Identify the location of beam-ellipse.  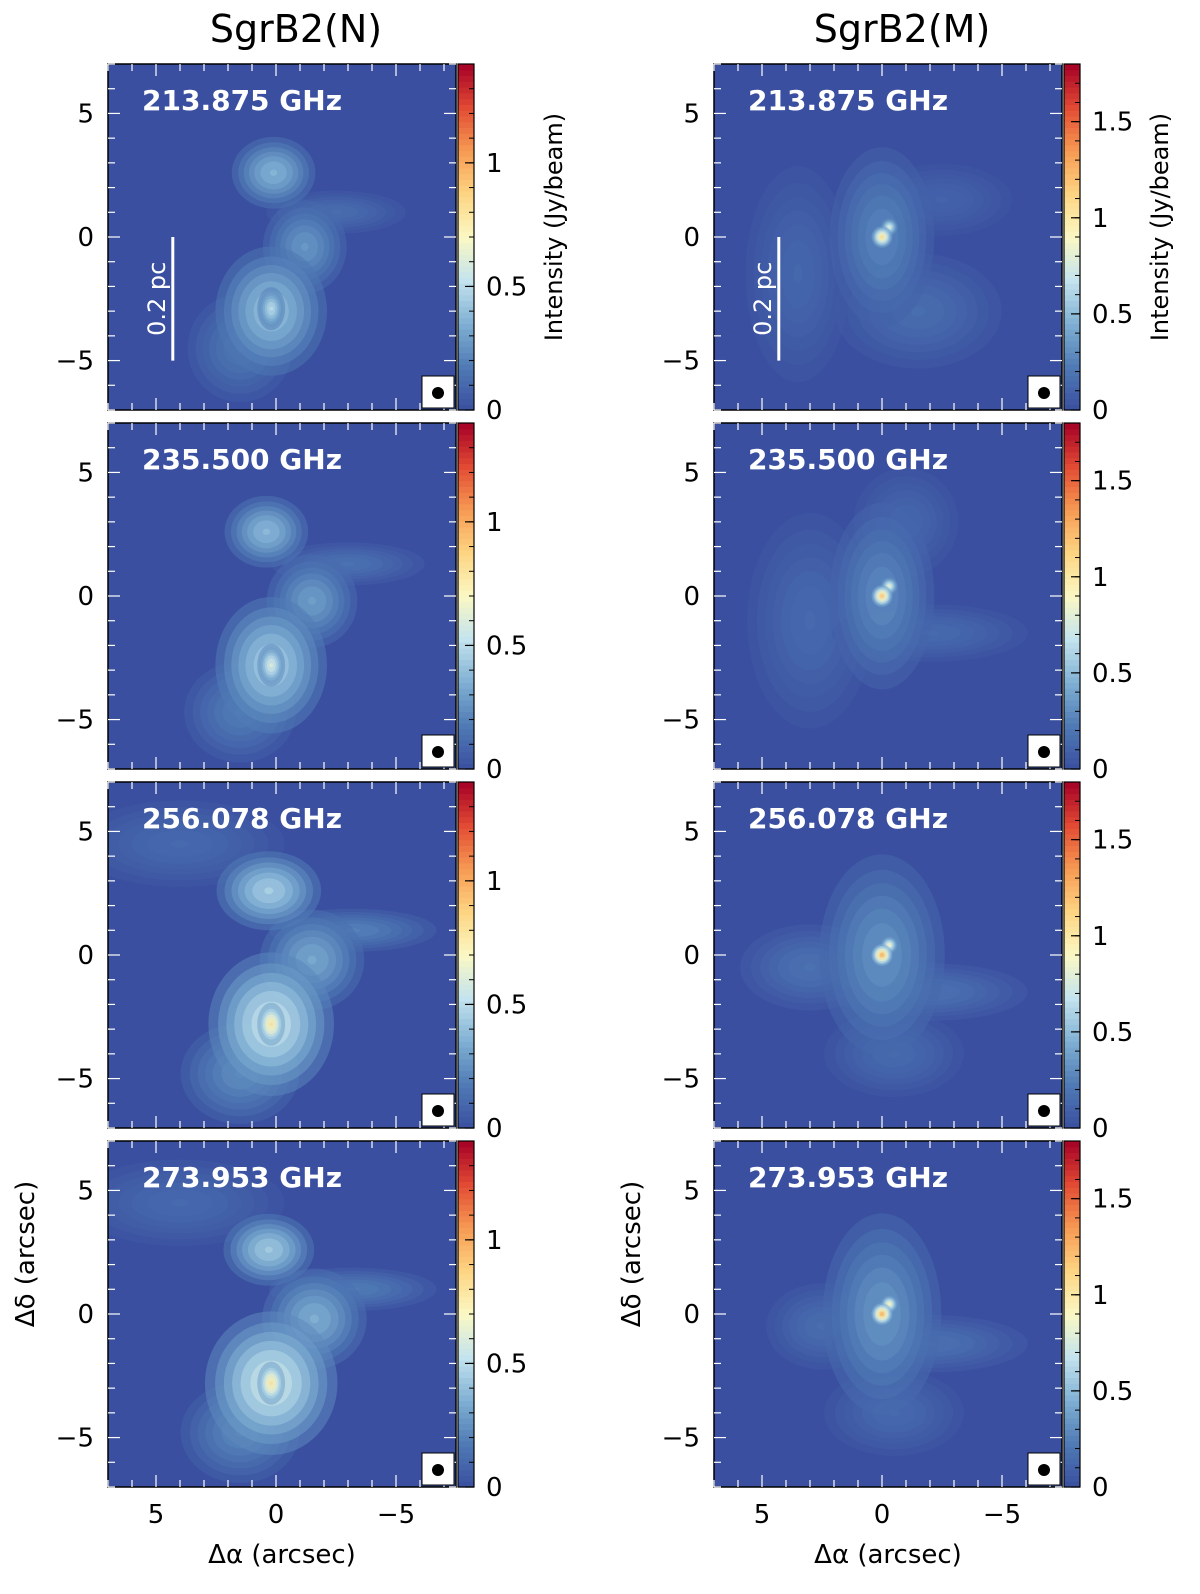
(1044, 393).